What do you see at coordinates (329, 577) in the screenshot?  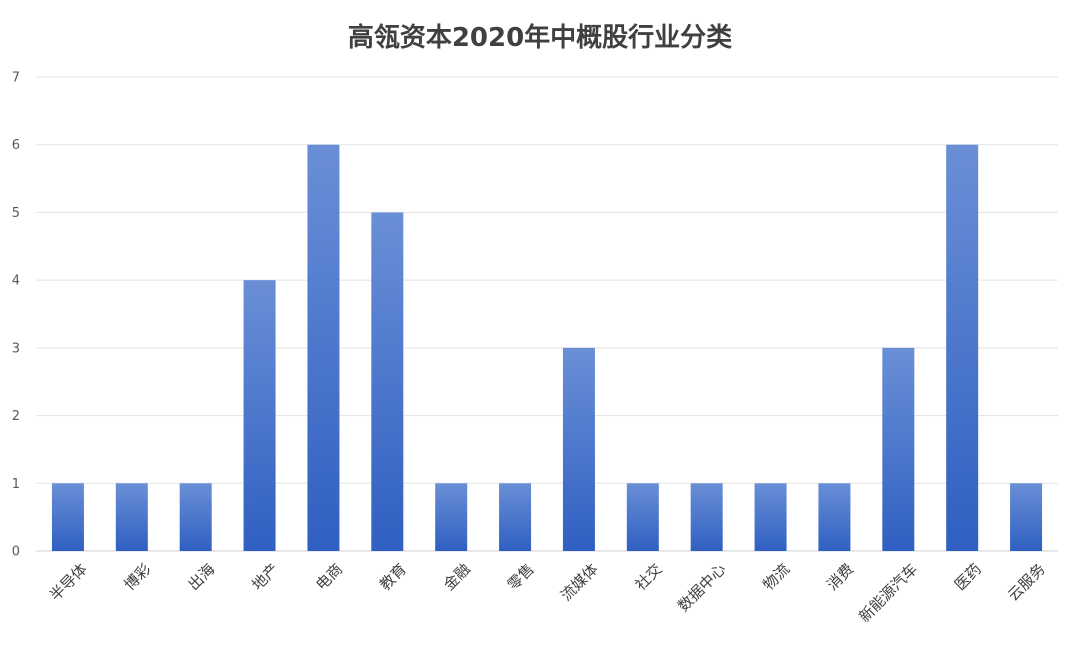 I see `x-tick-label: 电商` at bounding box center [329, 577].